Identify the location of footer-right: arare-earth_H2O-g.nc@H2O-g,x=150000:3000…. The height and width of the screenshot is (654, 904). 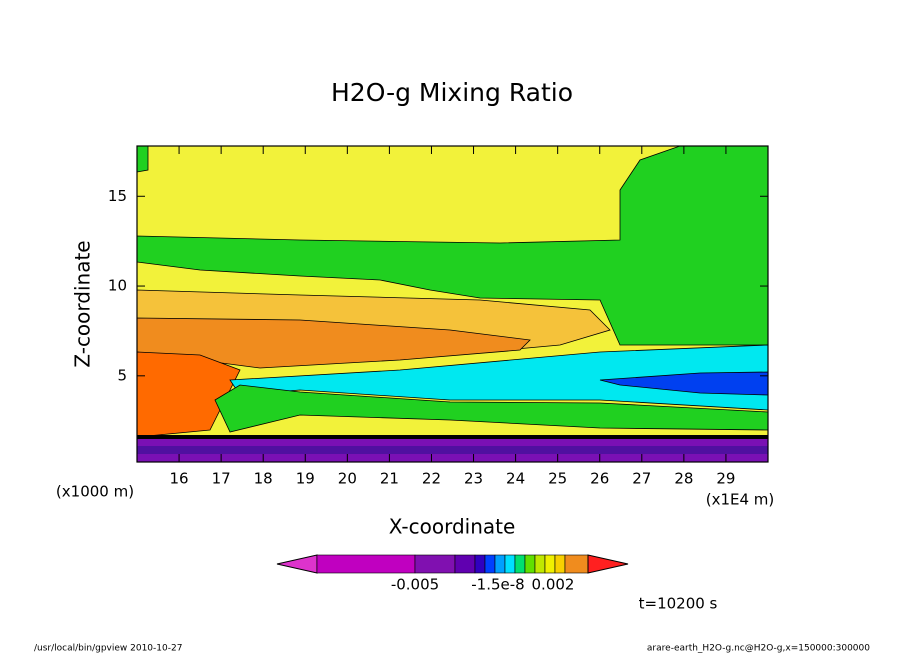
(758, 649).